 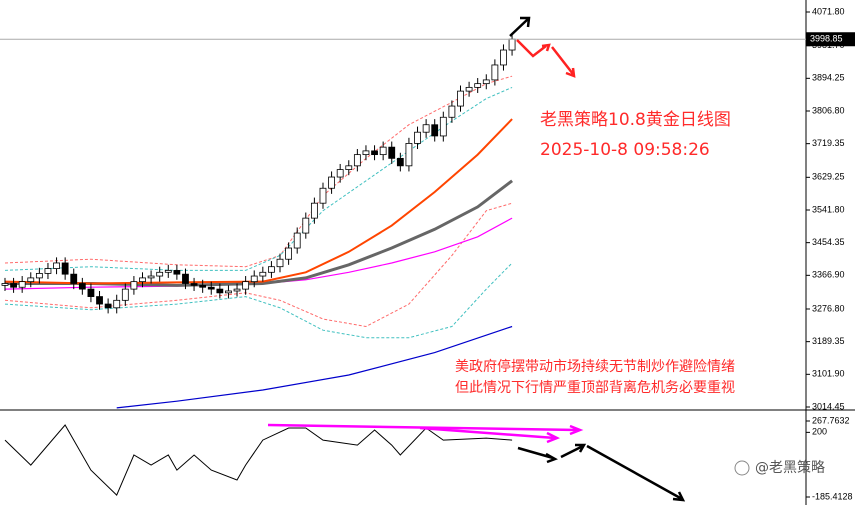 I want to click on y-tick-label: 3276.80, so click(x=828, y=308).